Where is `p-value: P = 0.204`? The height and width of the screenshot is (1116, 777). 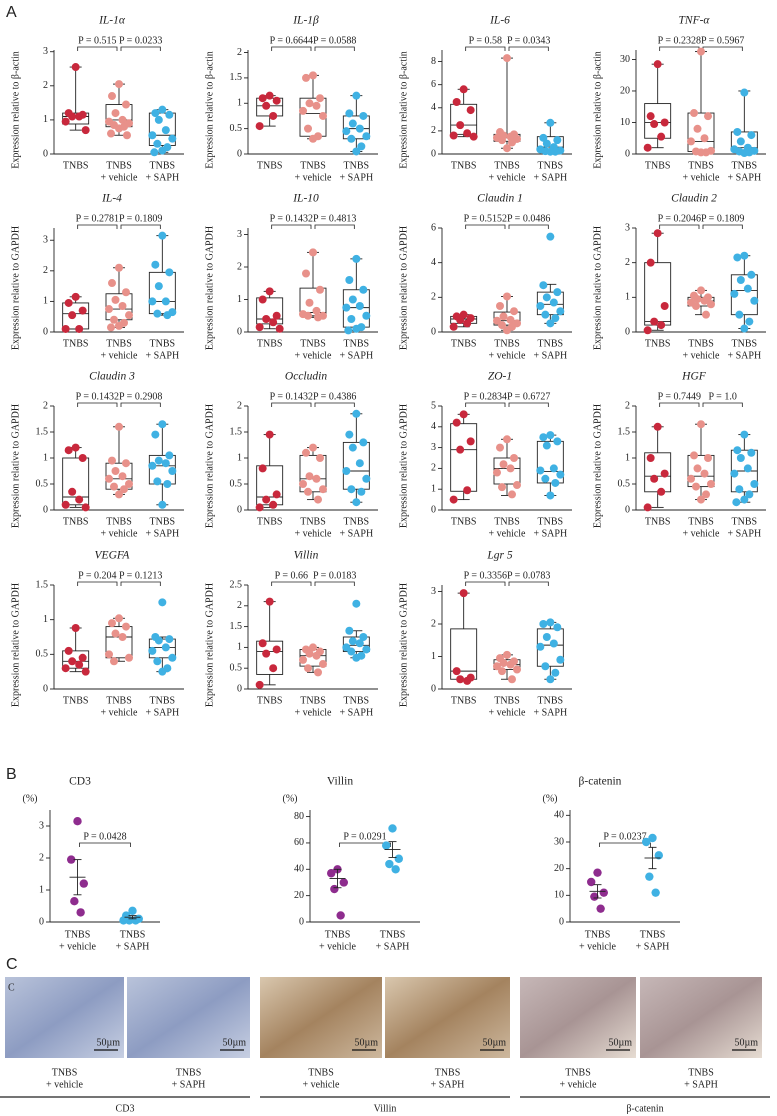 p-value: P = 0.204 is located at coordinates (97, 575).